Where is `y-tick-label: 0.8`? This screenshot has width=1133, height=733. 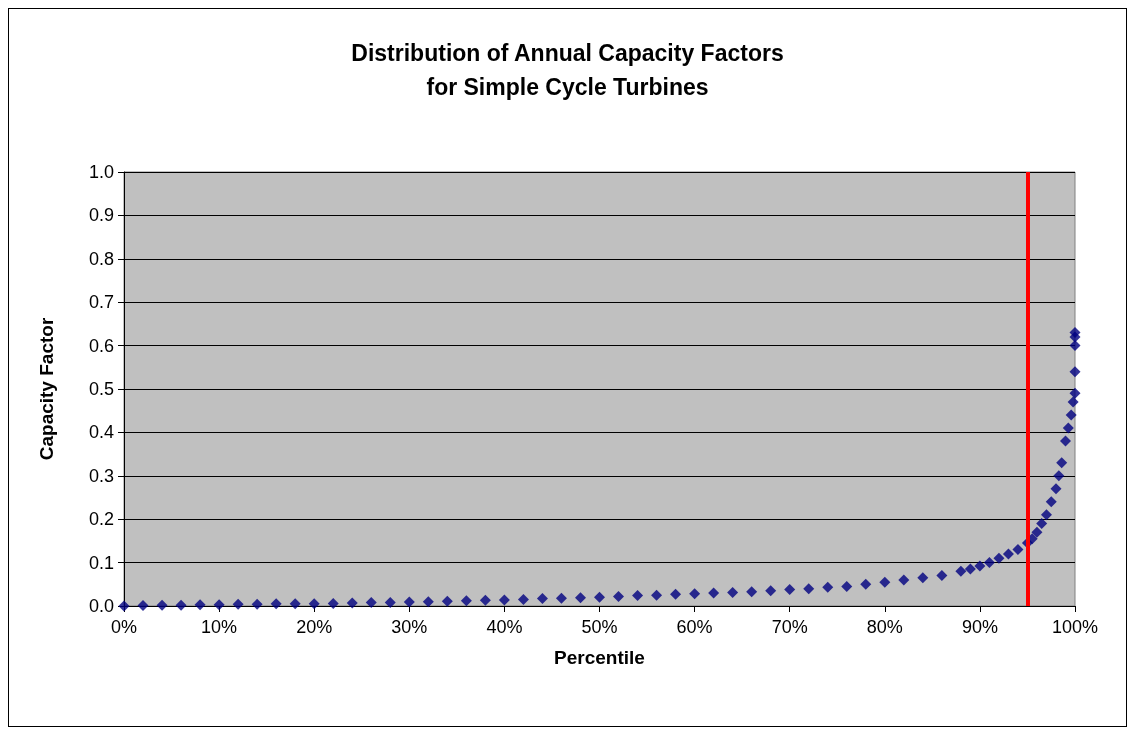
y-tick-label: 0.8 is located at coordinates (101, 258).